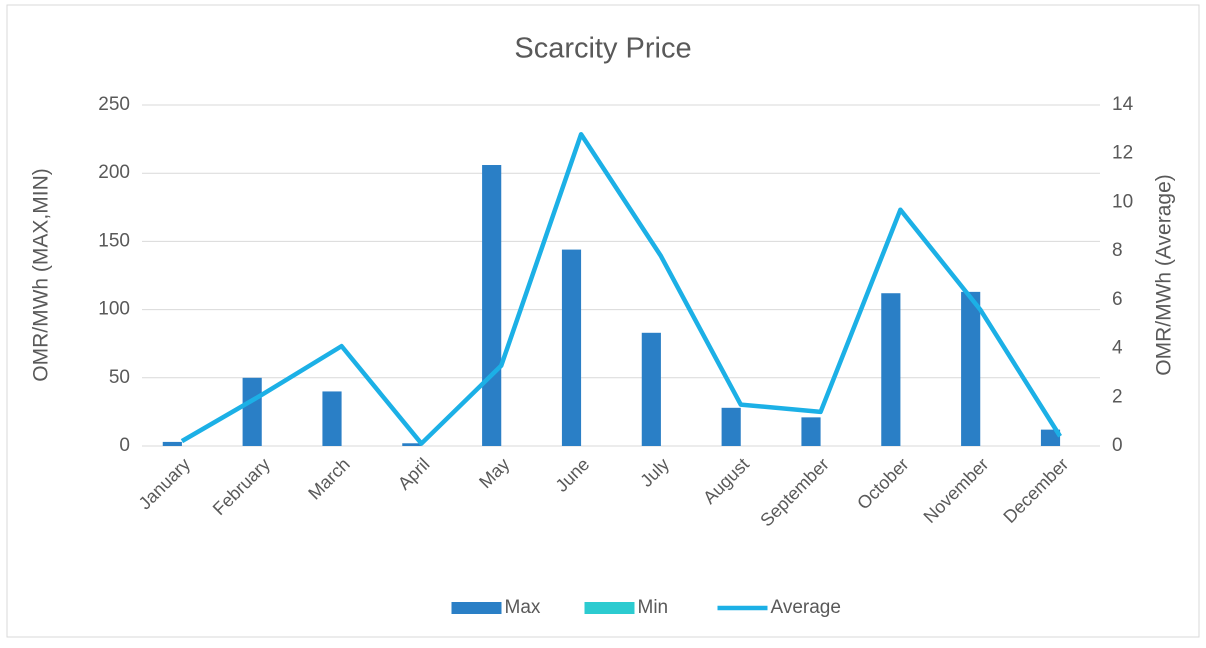  What do you see at coordinates (1164, 274) in the screenshot?
I see `y2-axis-title: OMR/MWh (Average)` at bounding box center [1164, 274].